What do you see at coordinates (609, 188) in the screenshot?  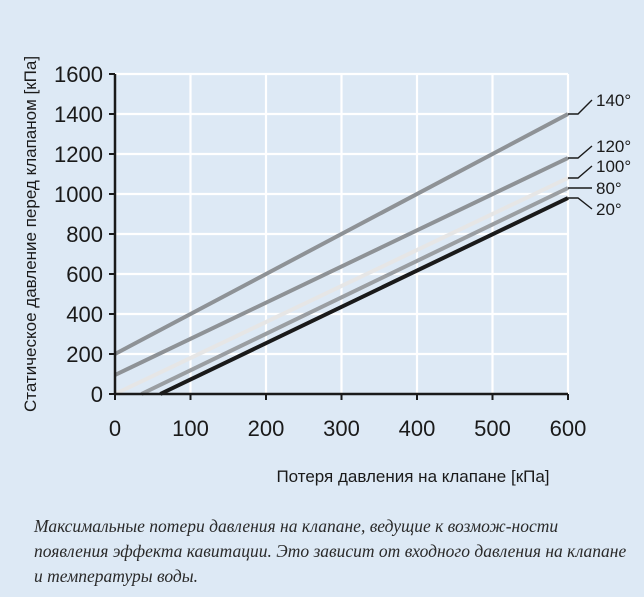 I see `series-label: 80°` at bounding box center [609, 188].